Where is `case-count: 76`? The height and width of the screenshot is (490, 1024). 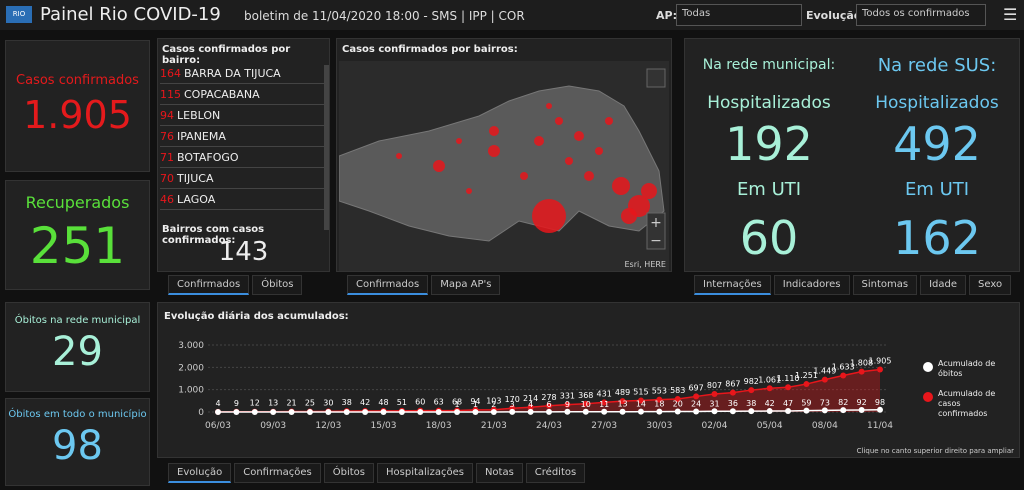
case-count: 76 is located at coordinates (167, 136).